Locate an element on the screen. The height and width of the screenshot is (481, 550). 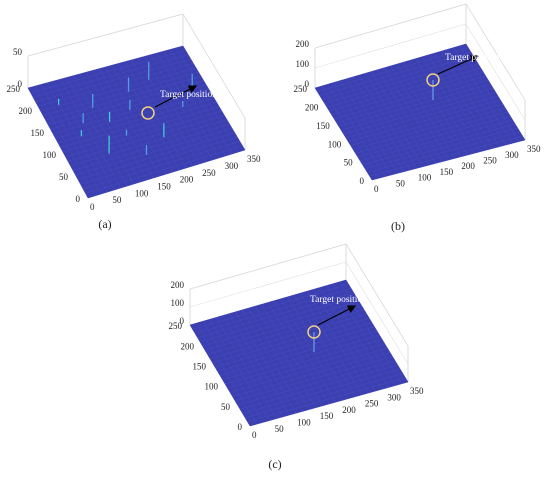
caption: (b) is located at coordinates (398, 226).